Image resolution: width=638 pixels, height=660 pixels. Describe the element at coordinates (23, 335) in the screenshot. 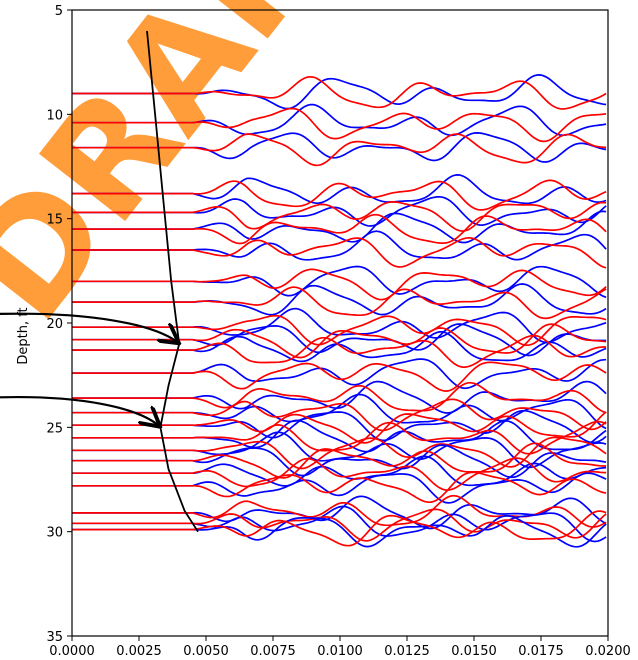

I see `y-axis-label: Depth, ft` at that location.